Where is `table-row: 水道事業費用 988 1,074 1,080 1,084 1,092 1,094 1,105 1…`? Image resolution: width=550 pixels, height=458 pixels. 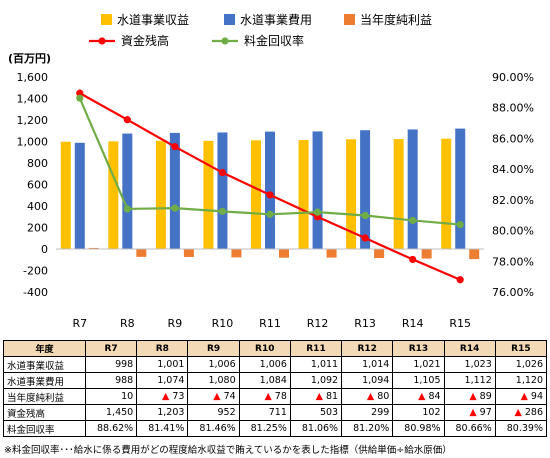
table-row: 水道事業費用 988 1,074 1,080 1,084 1,092 1,094 1,105 1… is located at coordinates (275, 380).